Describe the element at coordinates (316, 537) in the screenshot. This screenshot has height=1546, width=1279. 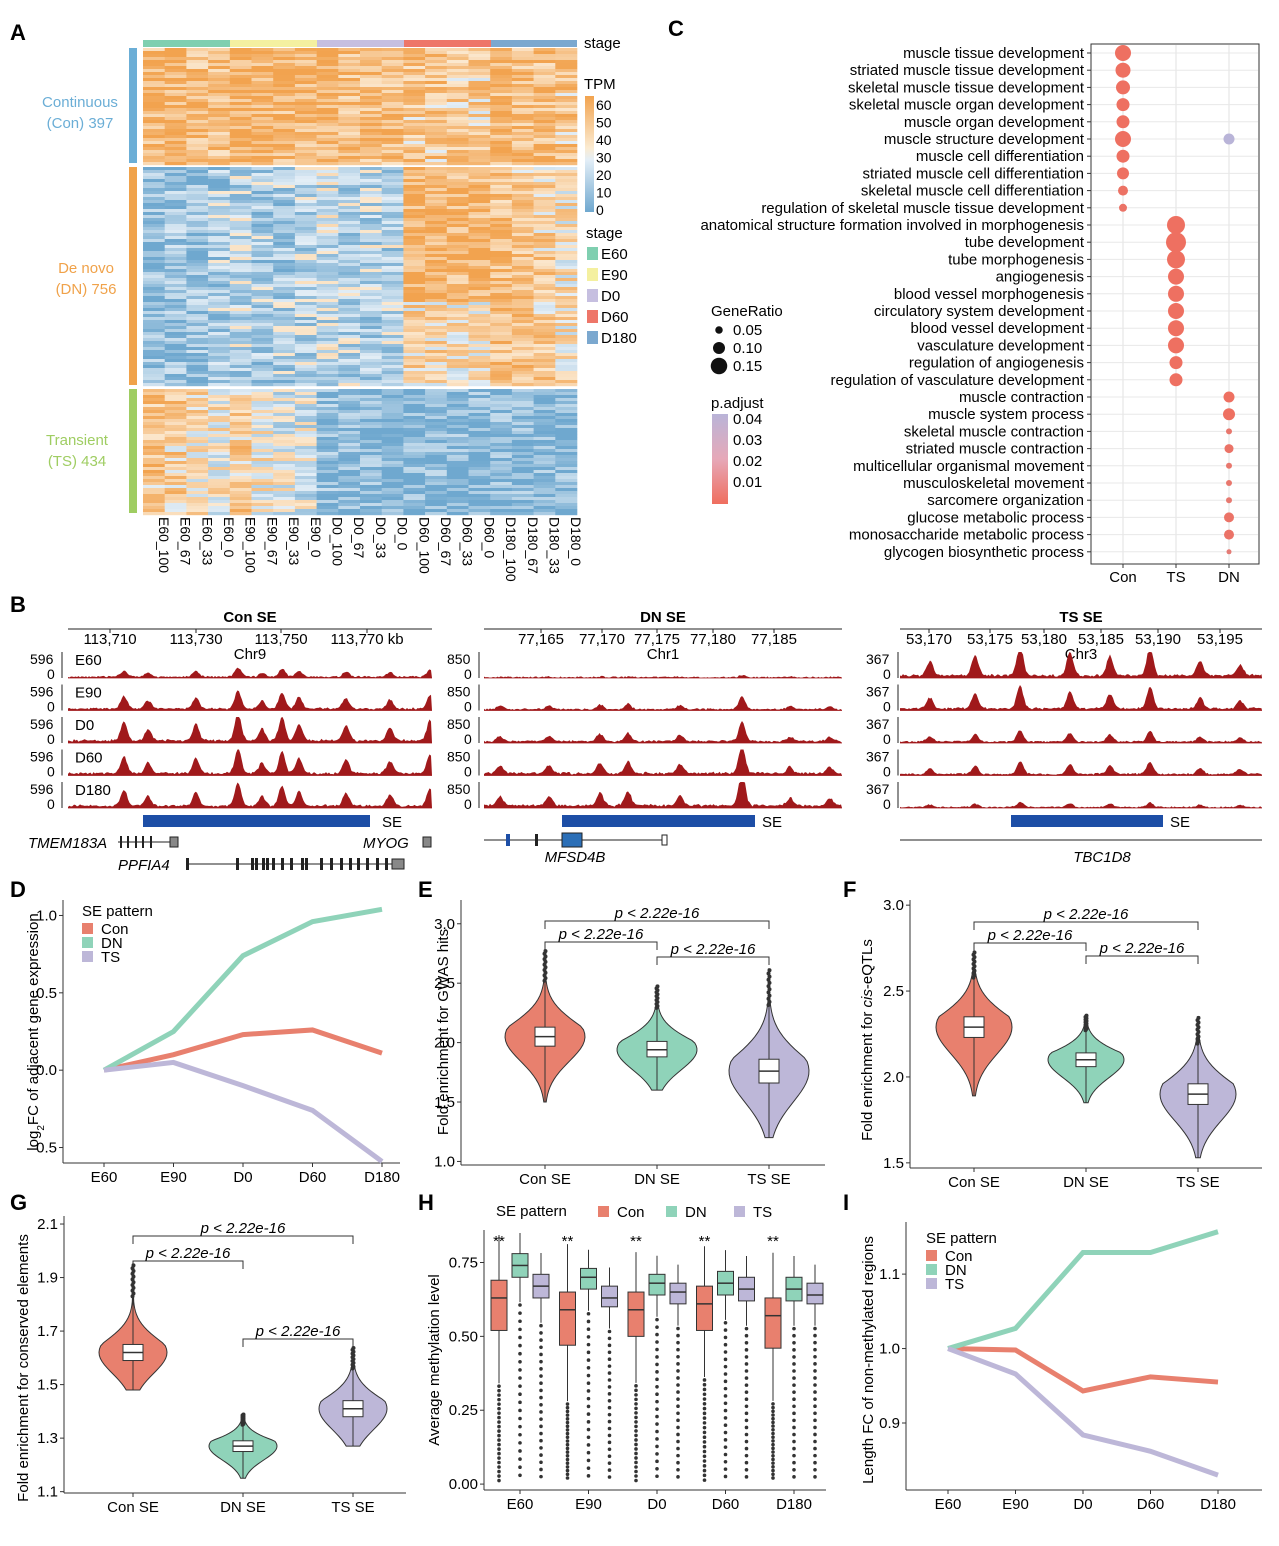
I see `heatmap-column-label: E90_0` at that location.